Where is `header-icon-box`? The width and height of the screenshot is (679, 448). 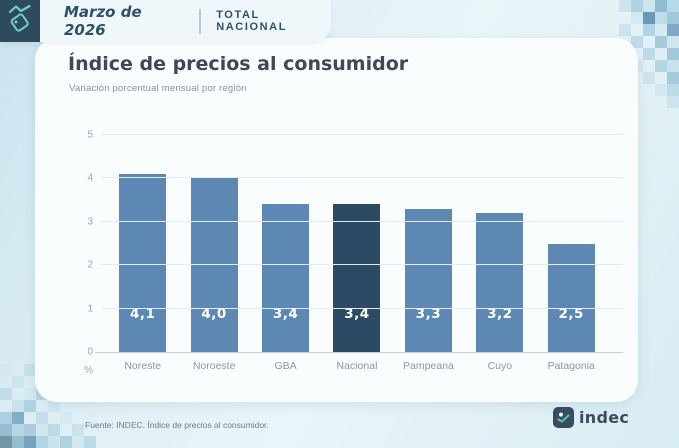
header-icon-box is located at coordinates (20, 21).